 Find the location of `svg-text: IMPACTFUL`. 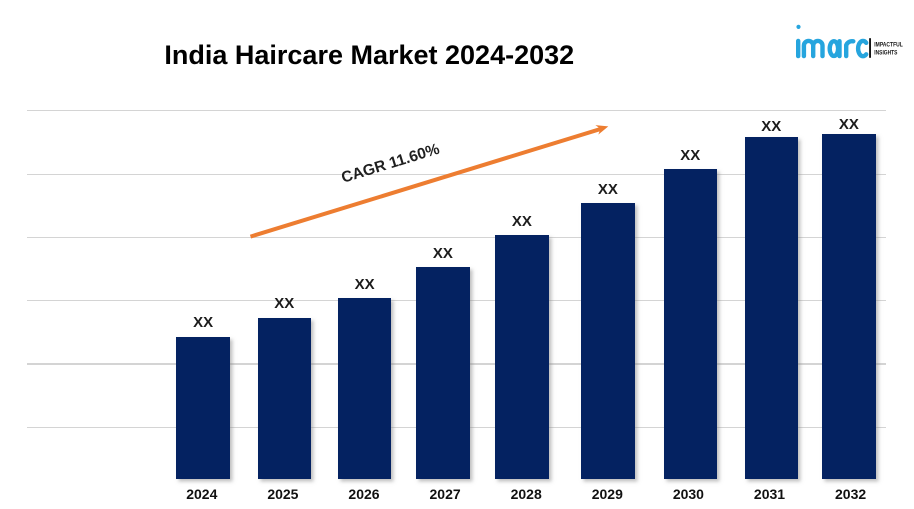

svg-text: IMPACTFUL is located at coordinates (888, 44).